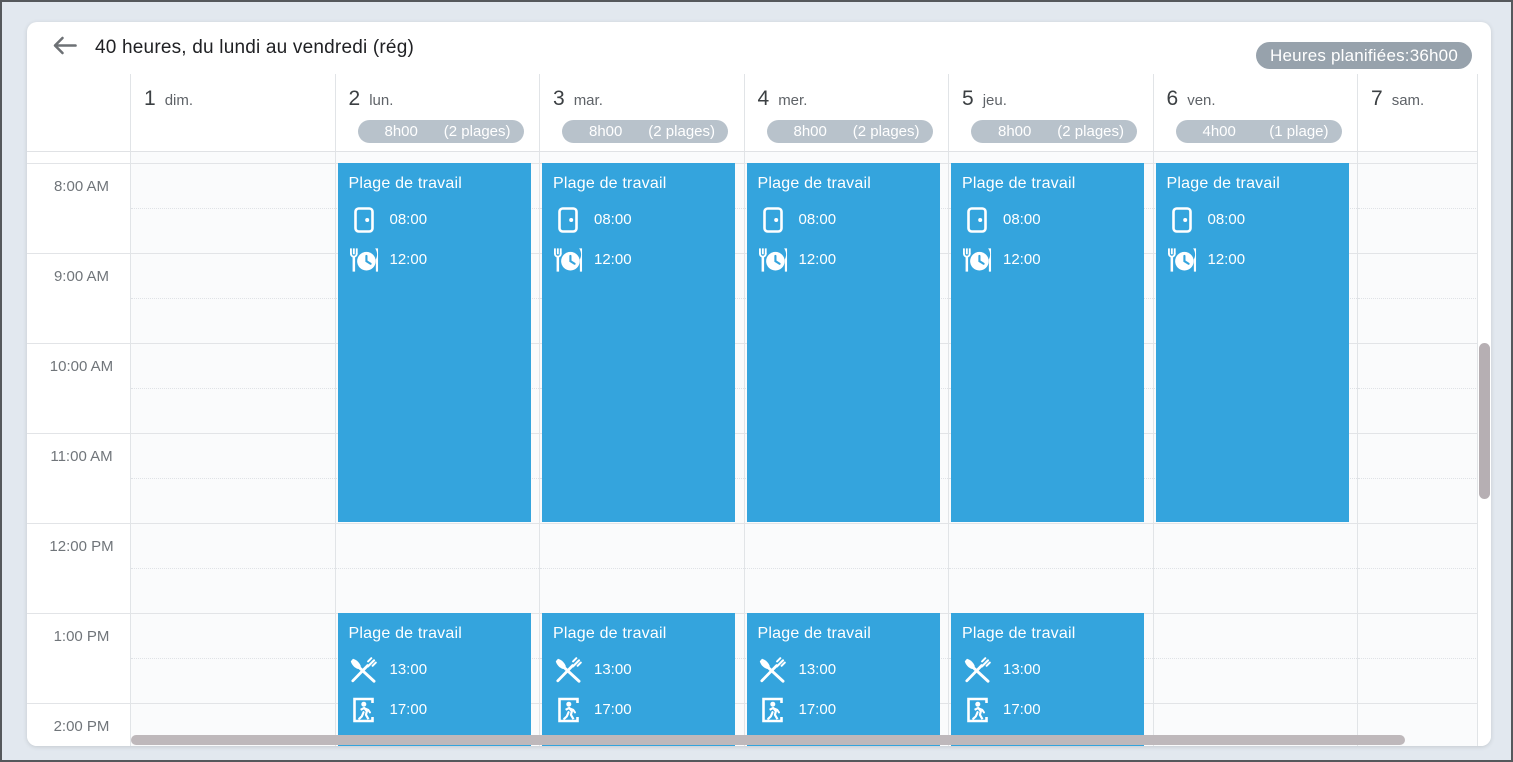 The width and height of the screenshot is (1513, 762). Describe the element at coordinates (793, 100) in the screenshot. I see `day-name: mer.` at that location.